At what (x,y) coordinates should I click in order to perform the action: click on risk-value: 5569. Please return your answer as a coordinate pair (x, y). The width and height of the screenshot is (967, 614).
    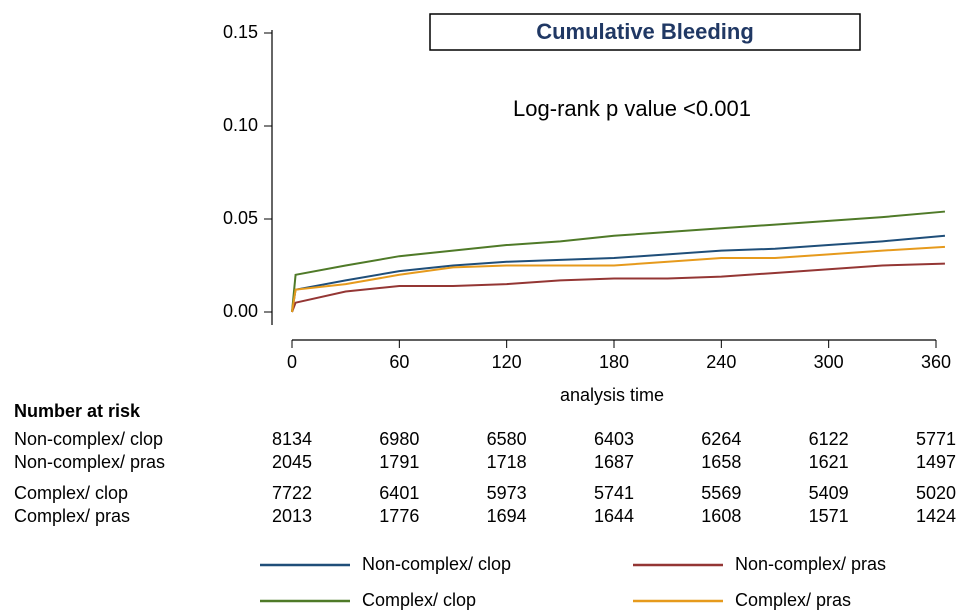
    Looking at the image, I should click on (721, 493).